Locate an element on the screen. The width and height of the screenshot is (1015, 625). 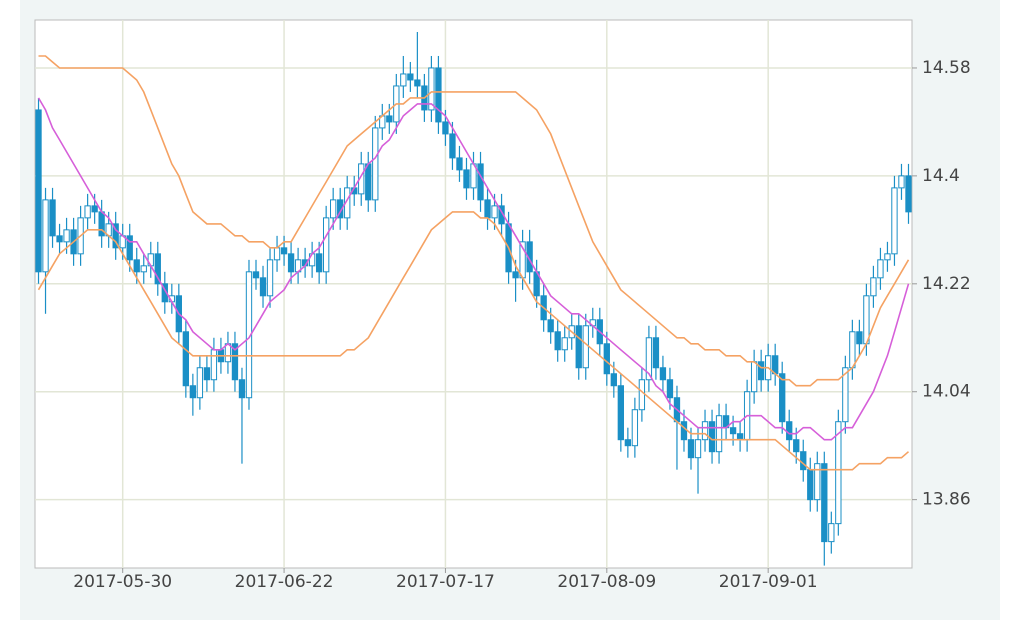
y-tick-label: 13.86 is located at coordinates (946, 500).